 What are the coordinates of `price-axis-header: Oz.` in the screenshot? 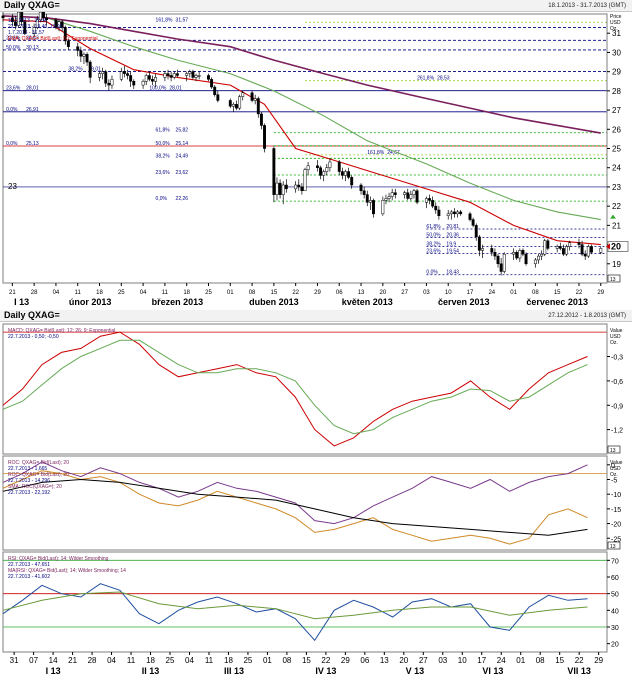 It's located at (614, 29).